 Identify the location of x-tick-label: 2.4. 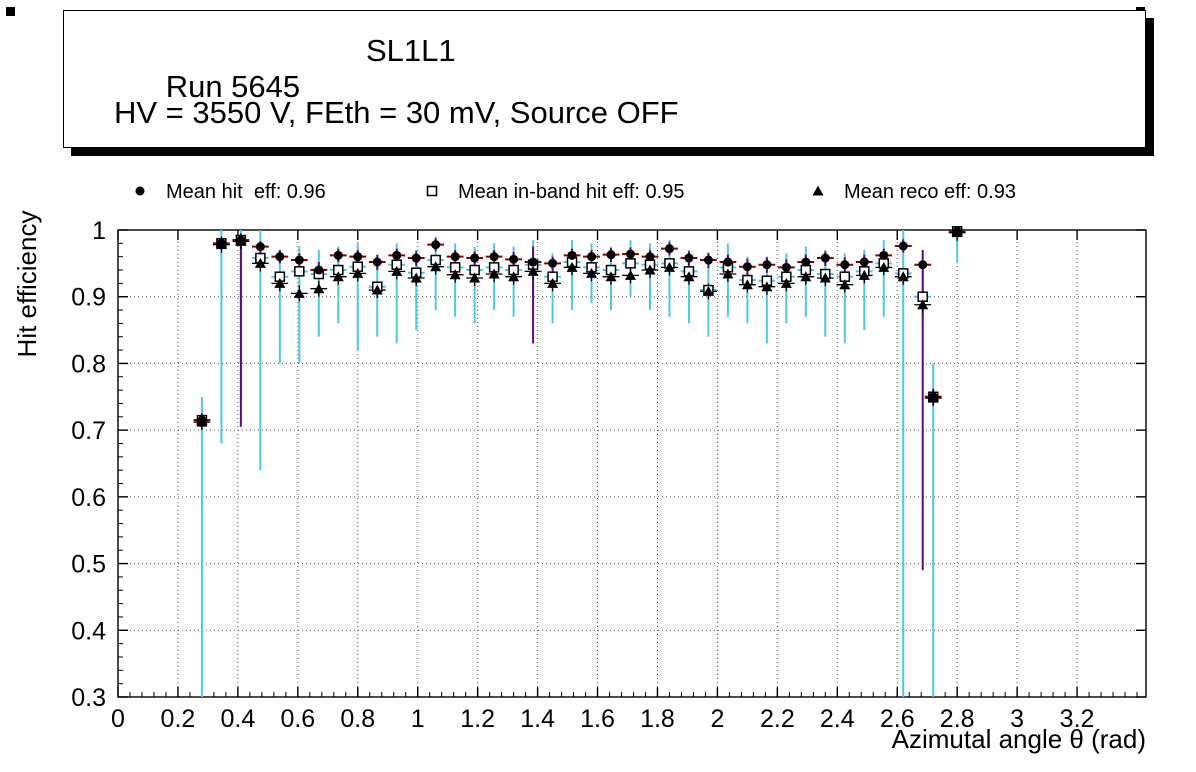
(837, 719).